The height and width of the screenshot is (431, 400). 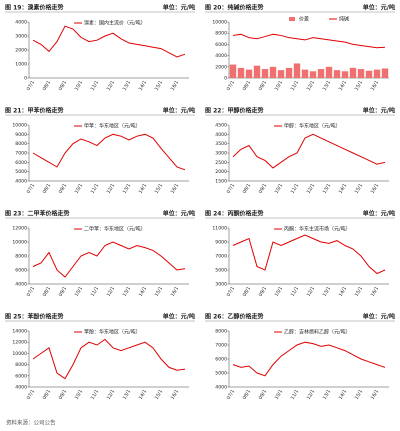 What do you see at coordinates (221, 374) in the screenshot?
I see `y-tick-label: 5000` at bounding box center [221, 374].